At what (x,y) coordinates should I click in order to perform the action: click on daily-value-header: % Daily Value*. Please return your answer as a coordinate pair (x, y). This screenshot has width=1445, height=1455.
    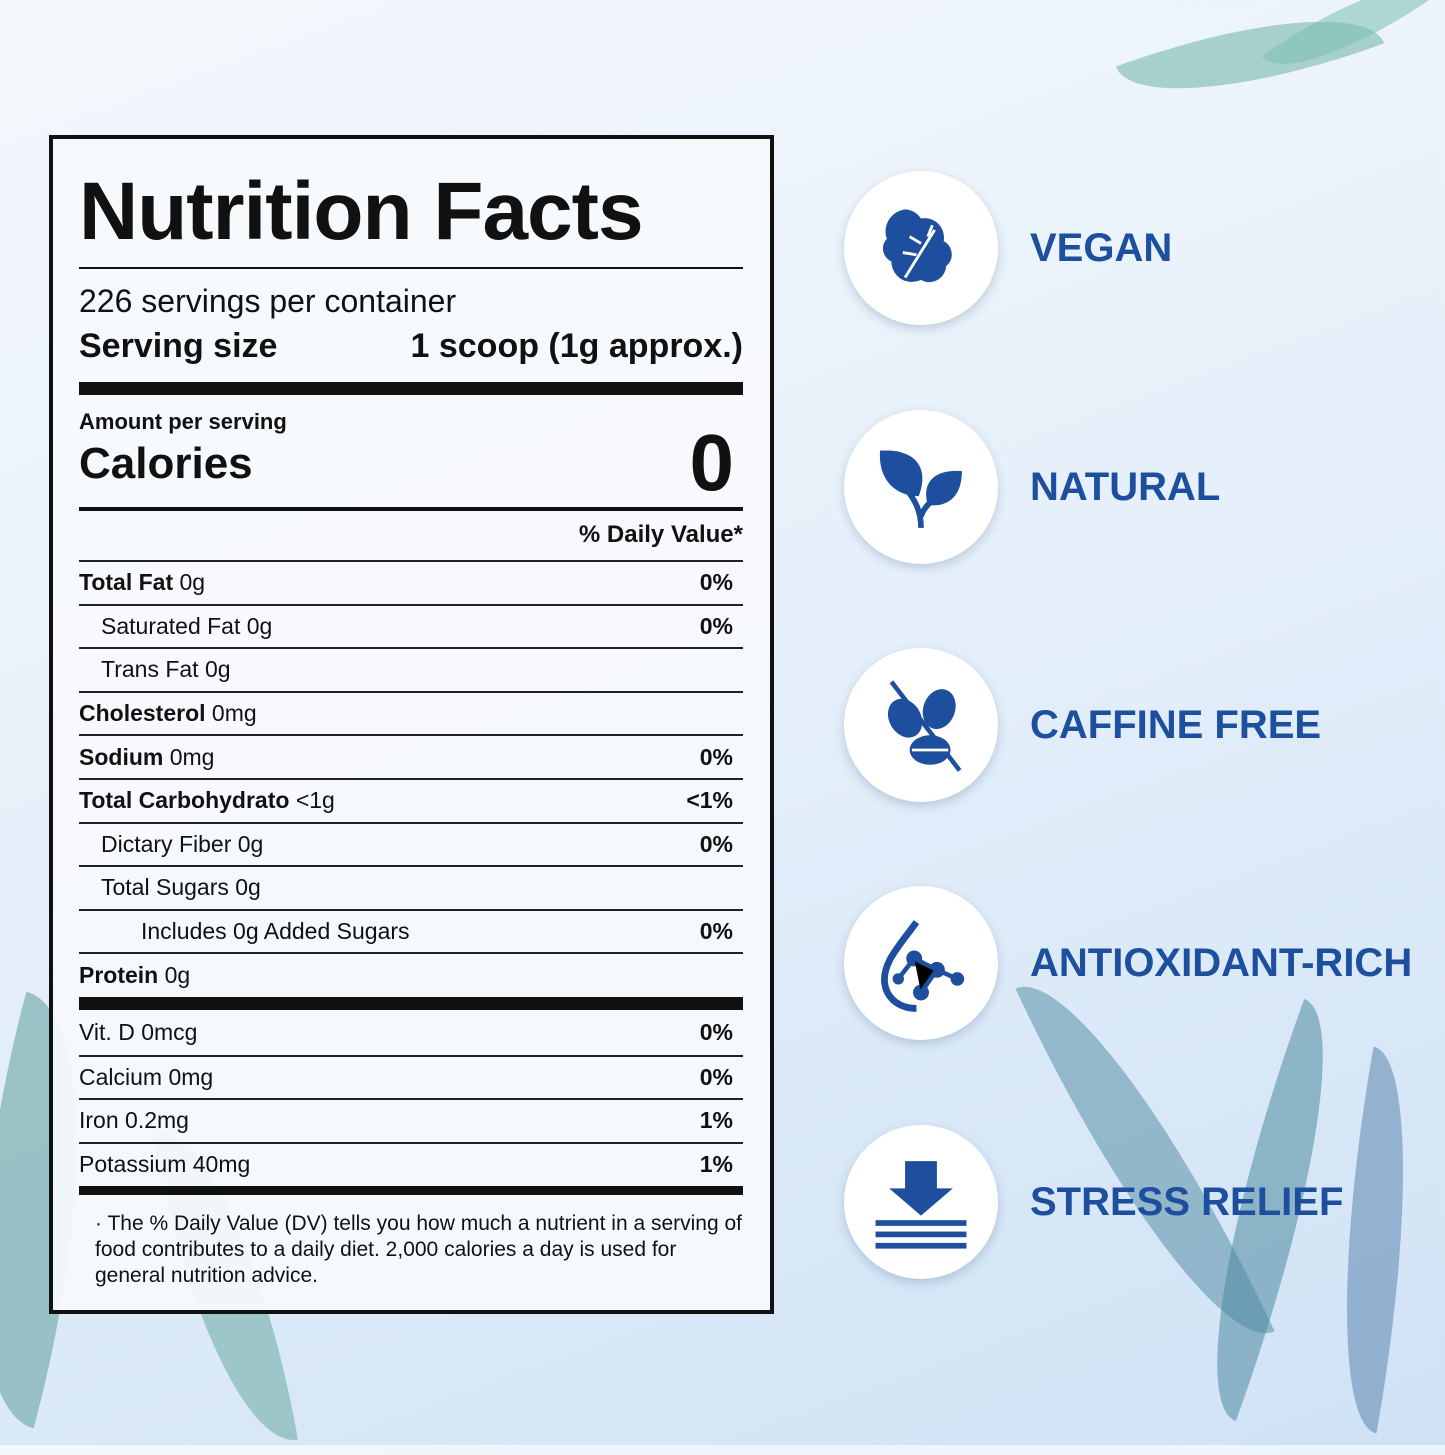
    Looking at the image, I should click on (660, 534).